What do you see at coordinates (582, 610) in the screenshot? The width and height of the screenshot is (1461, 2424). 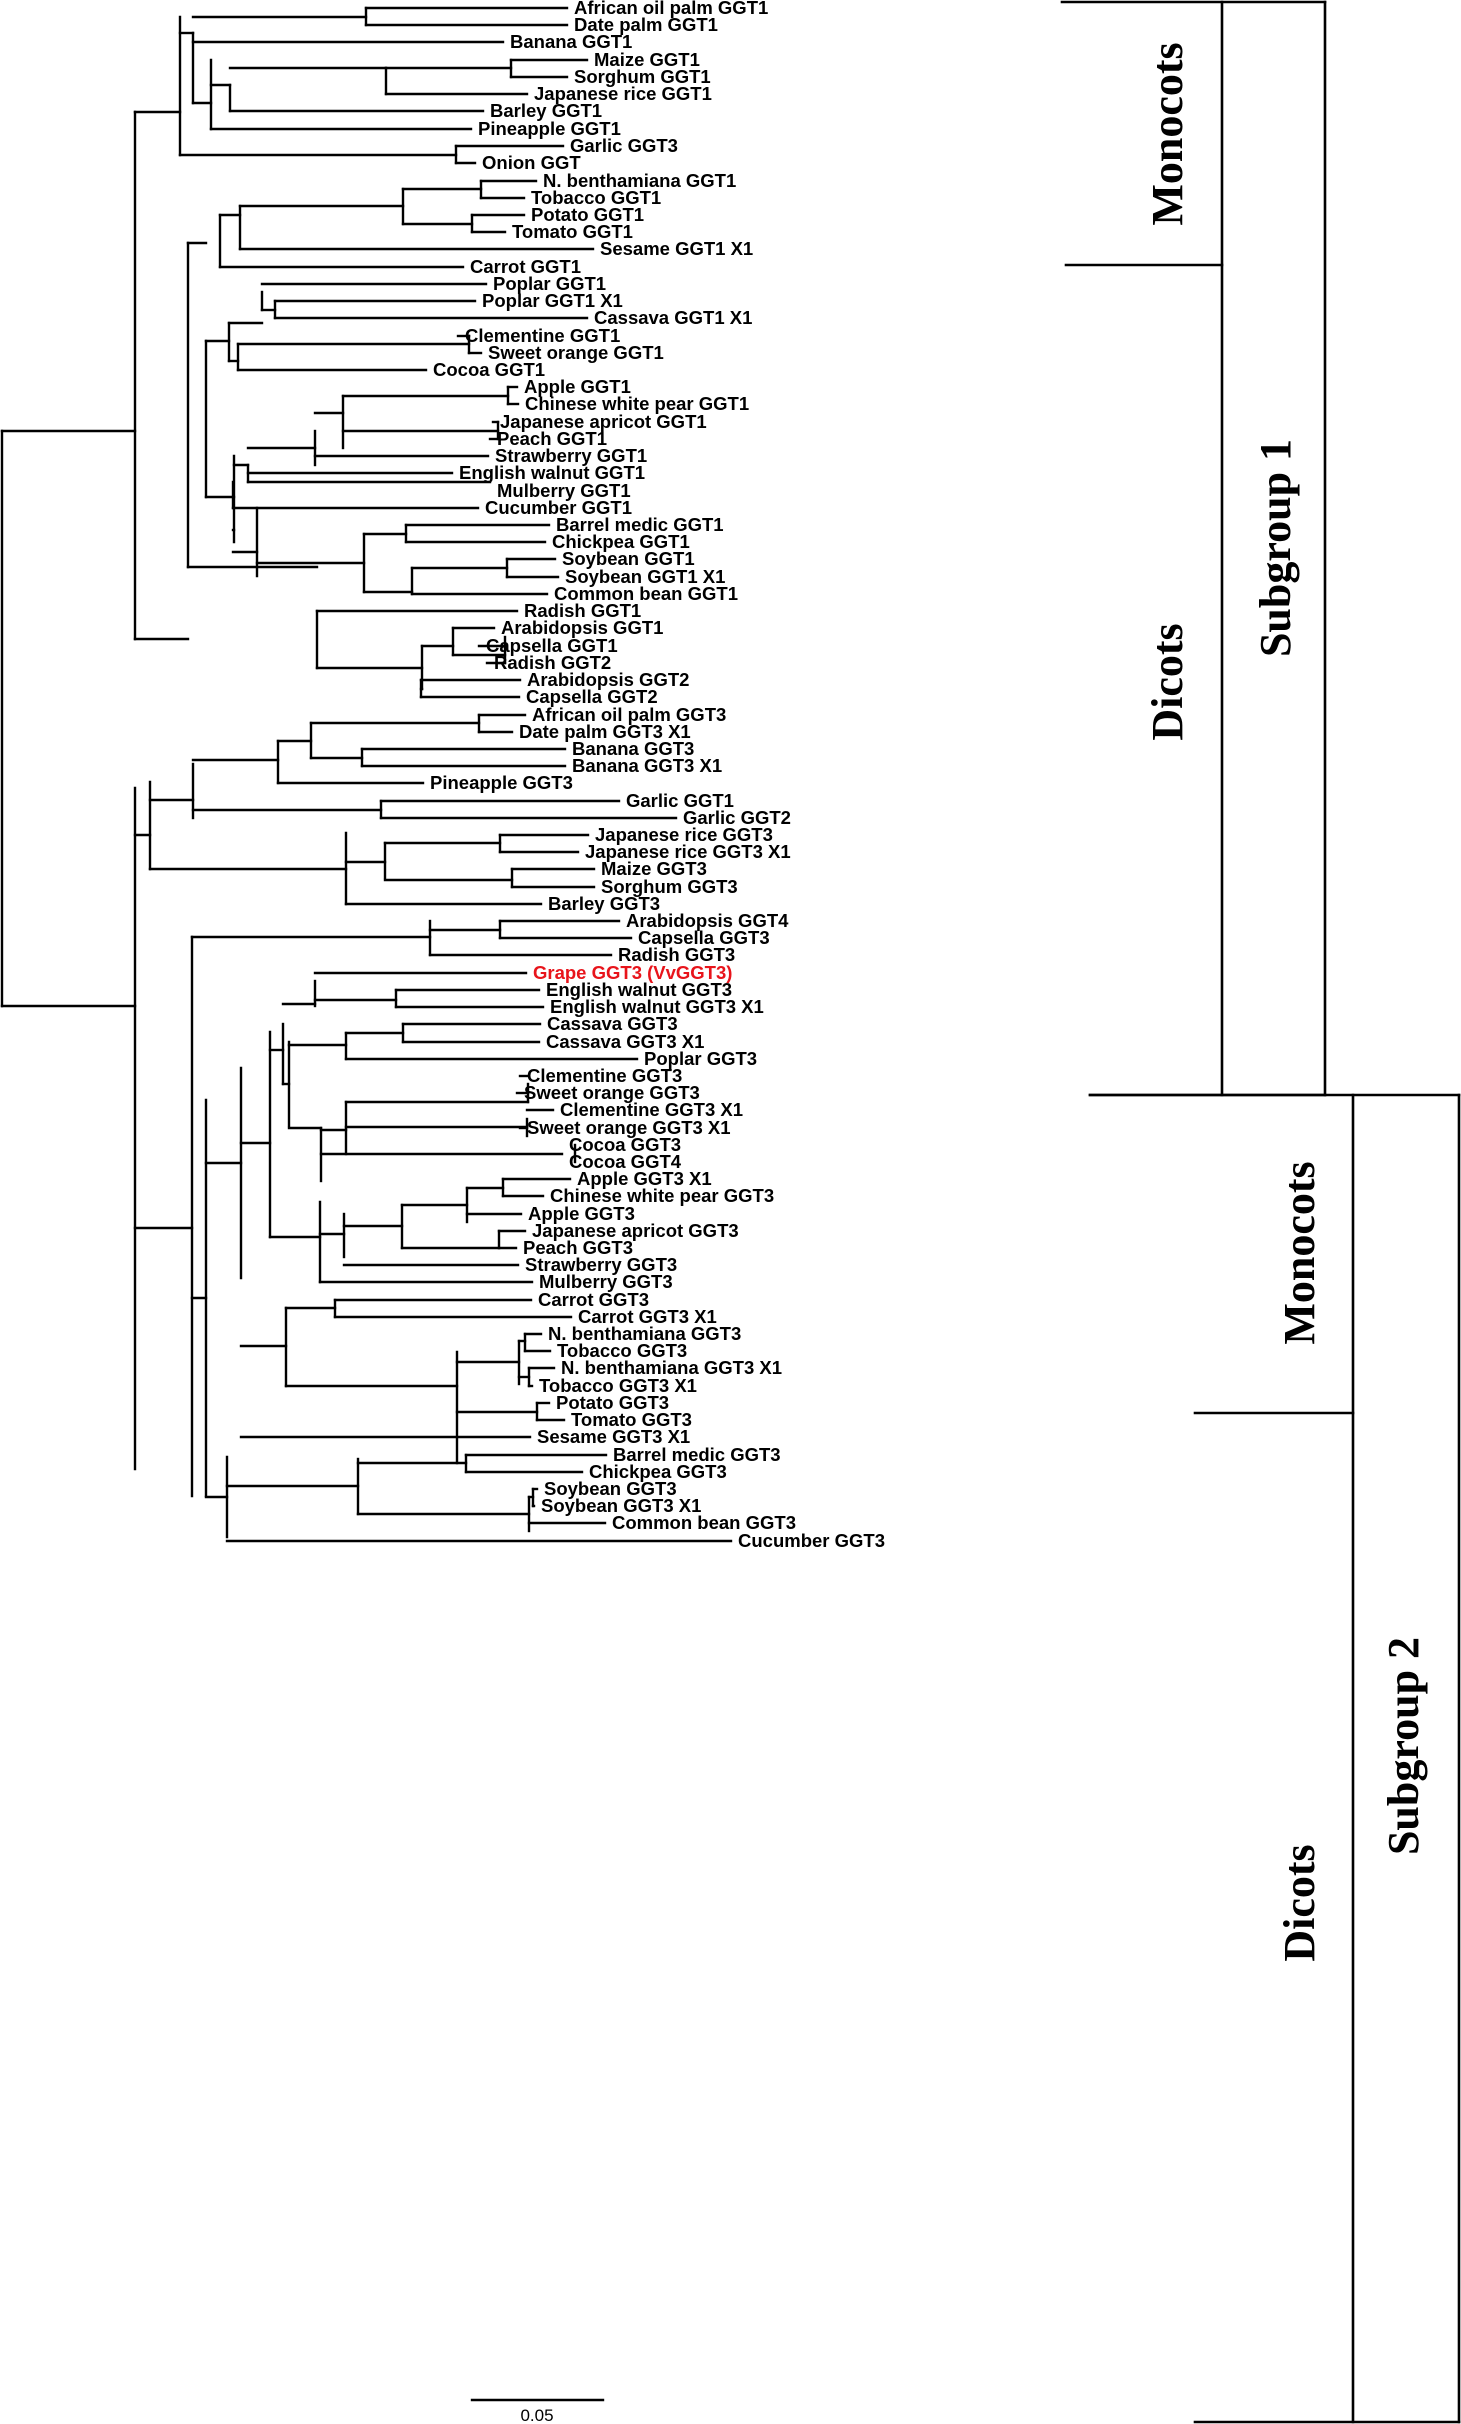 I see `leaf-label: Radish GGT1` at bounding box center [582, 610].